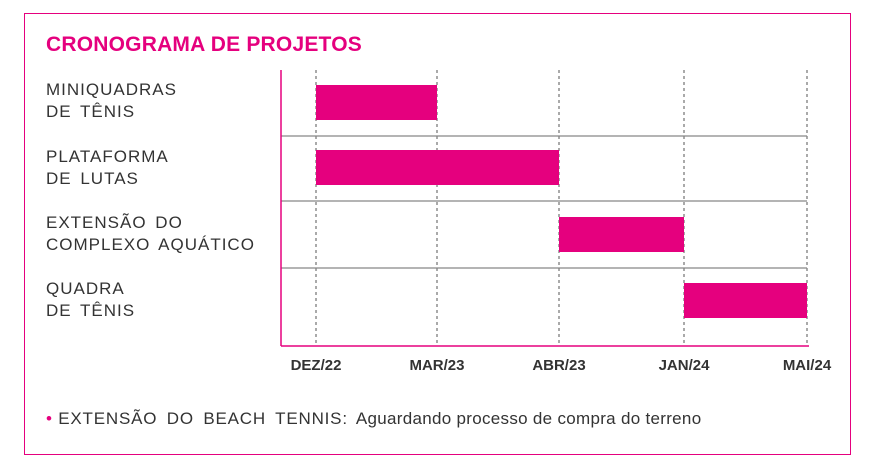 This screenshot has width=879, height=475. Describe the element at coordinates (150, 234) in the screenshot. I see `row-label-extensao: EXTENSÃO DO COMPLEXO AQUÁTICO` at that location.